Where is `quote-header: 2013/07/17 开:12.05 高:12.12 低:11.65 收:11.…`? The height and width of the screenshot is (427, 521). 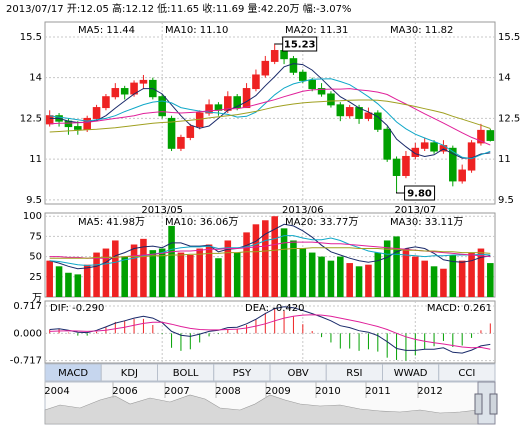
quote-header: 2013/07/17 开:12.05 高:12.12 低:11.65 收:11.… is located at coordinates (178, 8).